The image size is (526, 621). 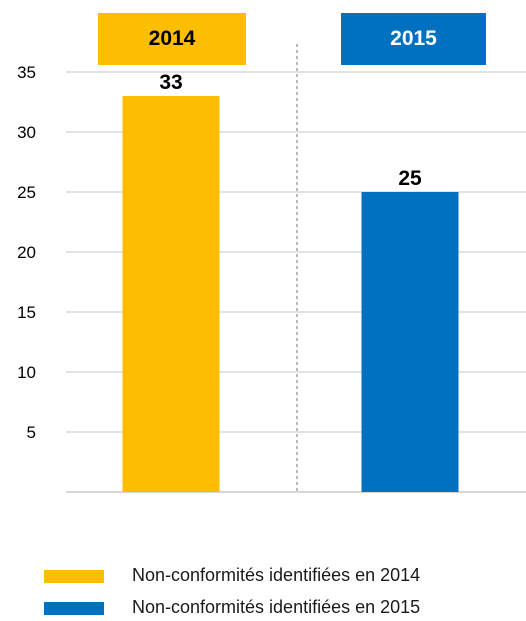 I want to click on y-tick-label: 10, so click(x=26, y=372).